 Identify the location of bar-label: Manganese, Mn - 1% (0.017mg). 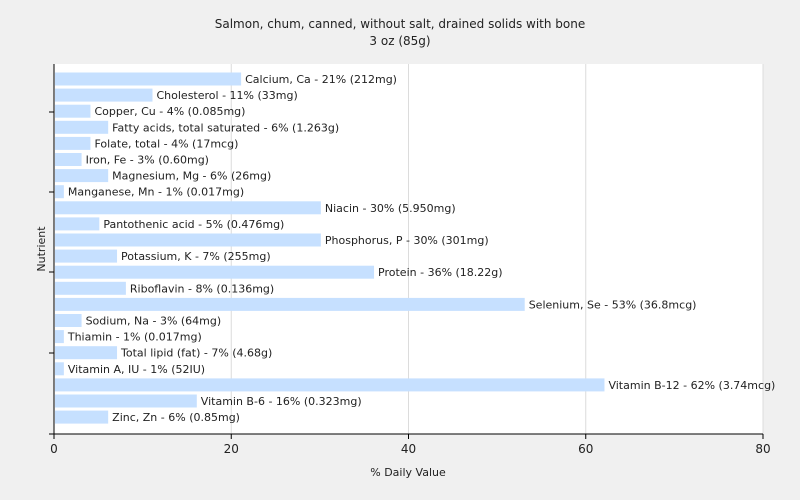
(156, 192).